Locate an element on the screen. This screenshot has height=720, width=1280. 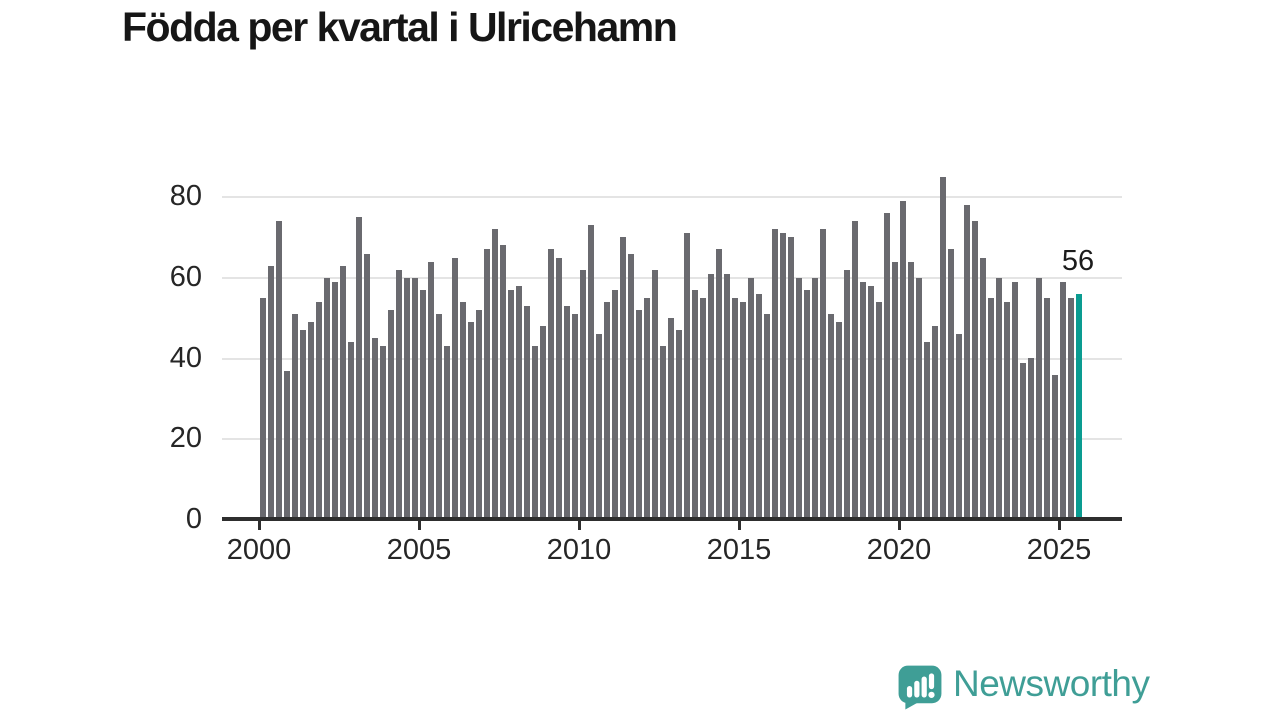
x-tick-label: 2005 is located at coordinates (419, 550).